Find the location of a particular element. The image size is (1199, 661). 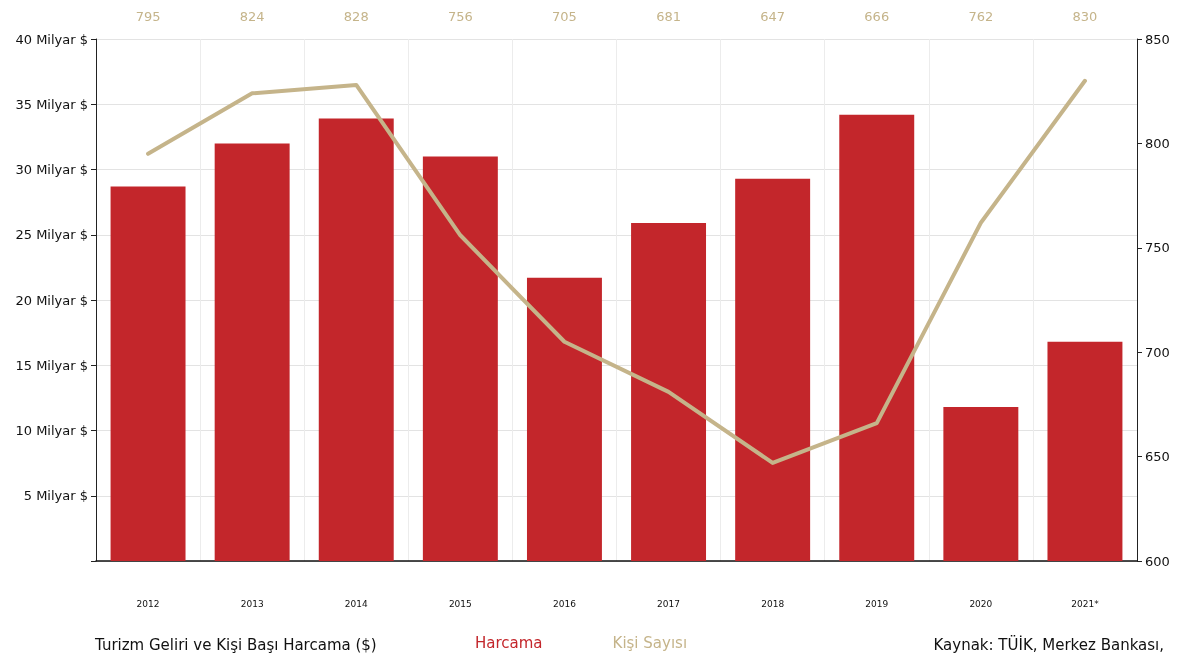

y-tick-label: 25 Milyar $ is located at coordinates (51, 235).